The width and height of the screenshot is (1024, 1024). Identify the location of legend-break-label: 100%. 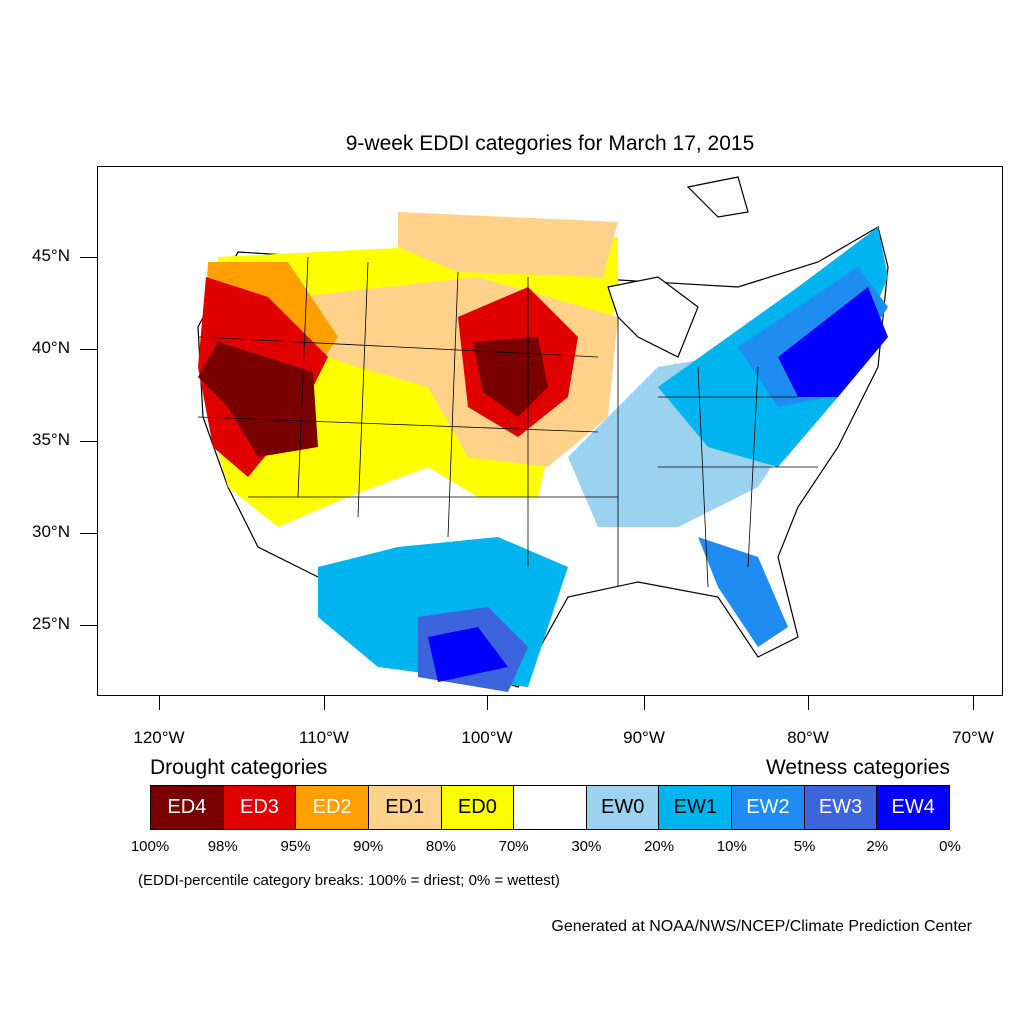
(150, 846).